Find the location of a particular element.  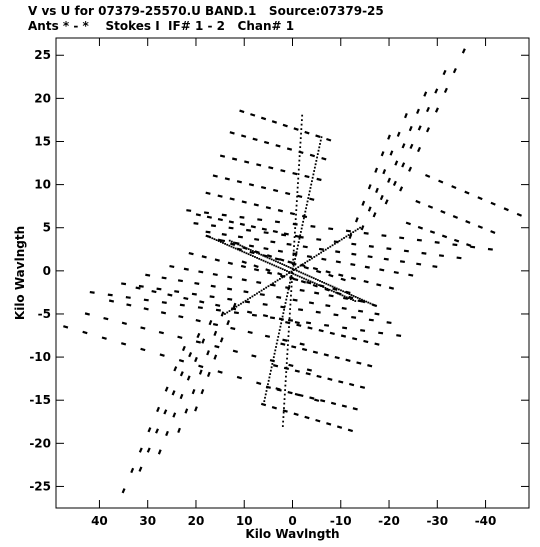

y-tick-label: 0 is located at coordinates (47, 271).